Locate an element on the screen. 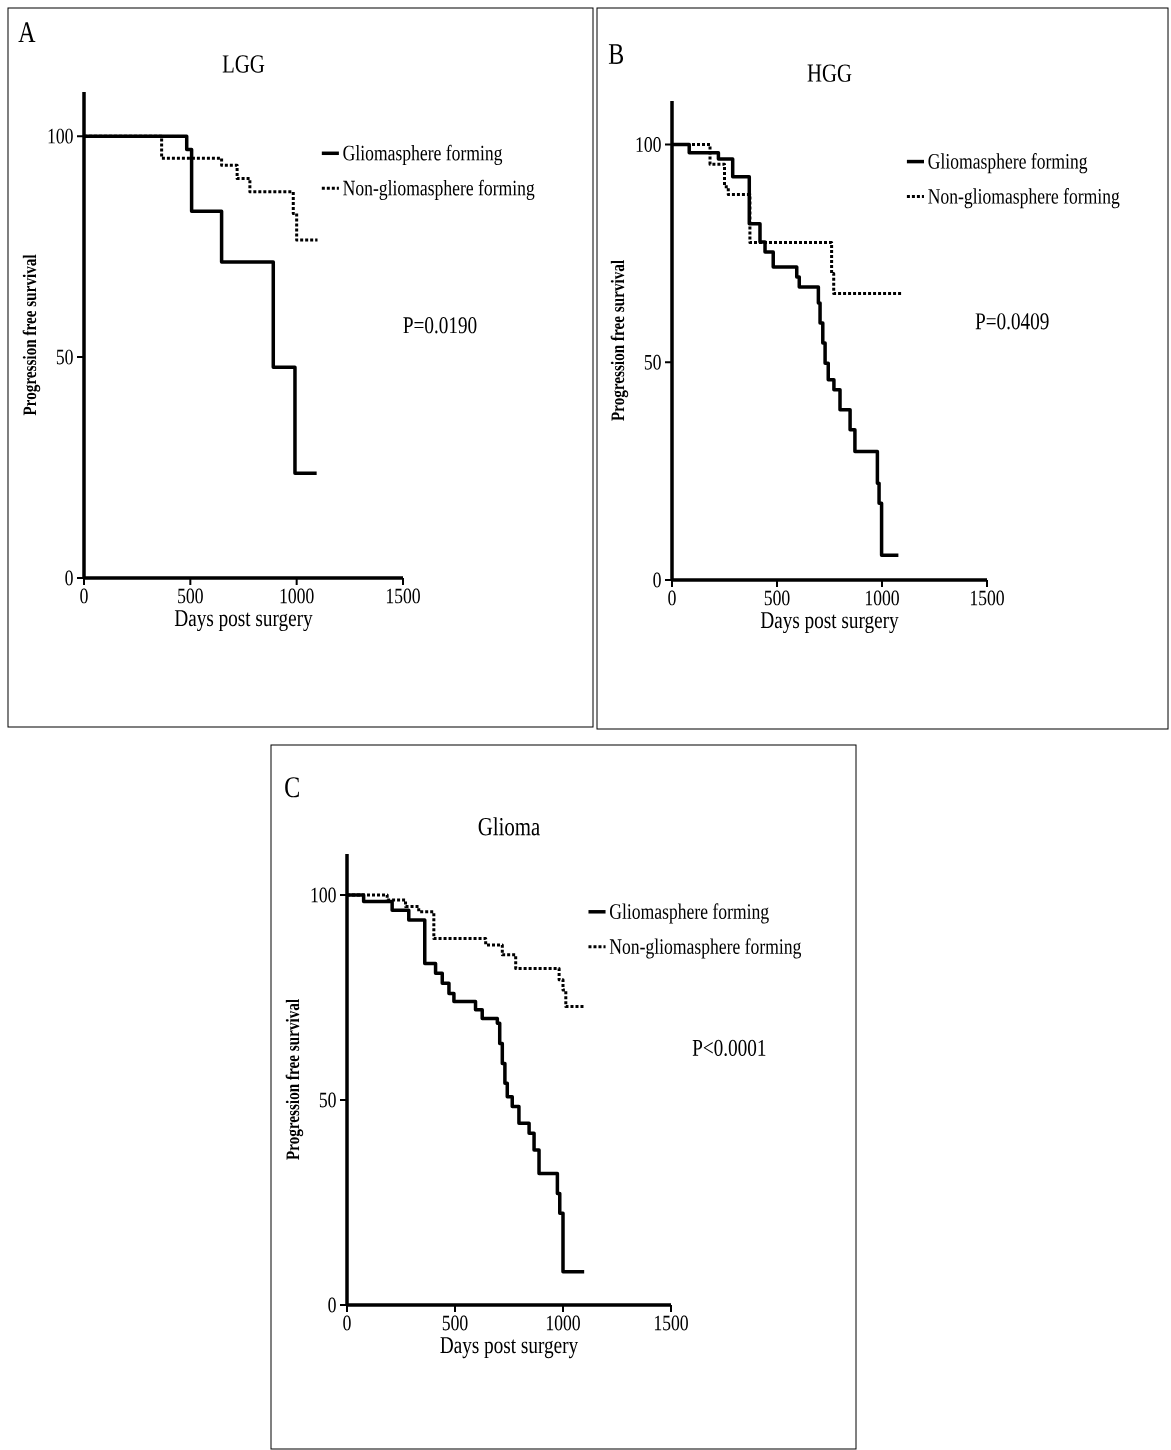  text: P<0.0001 is located at coordinates (729, 1048).